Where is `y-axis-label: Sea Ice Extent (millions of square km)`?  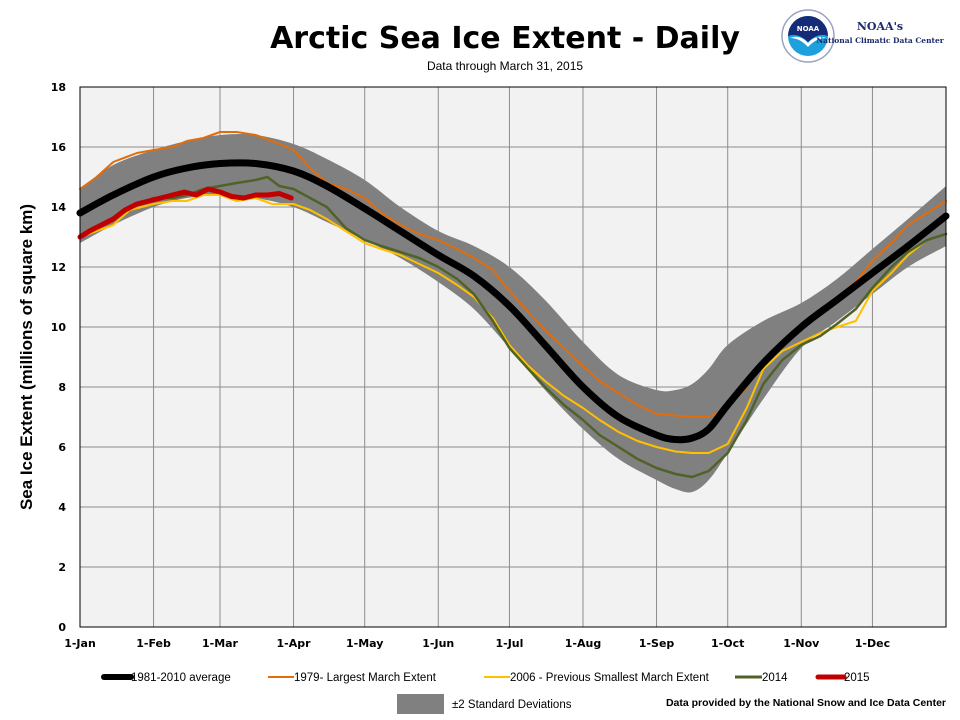
y-axis-label: Sea Ice Extent (millions of square km) is located at coordinates (26, 357).